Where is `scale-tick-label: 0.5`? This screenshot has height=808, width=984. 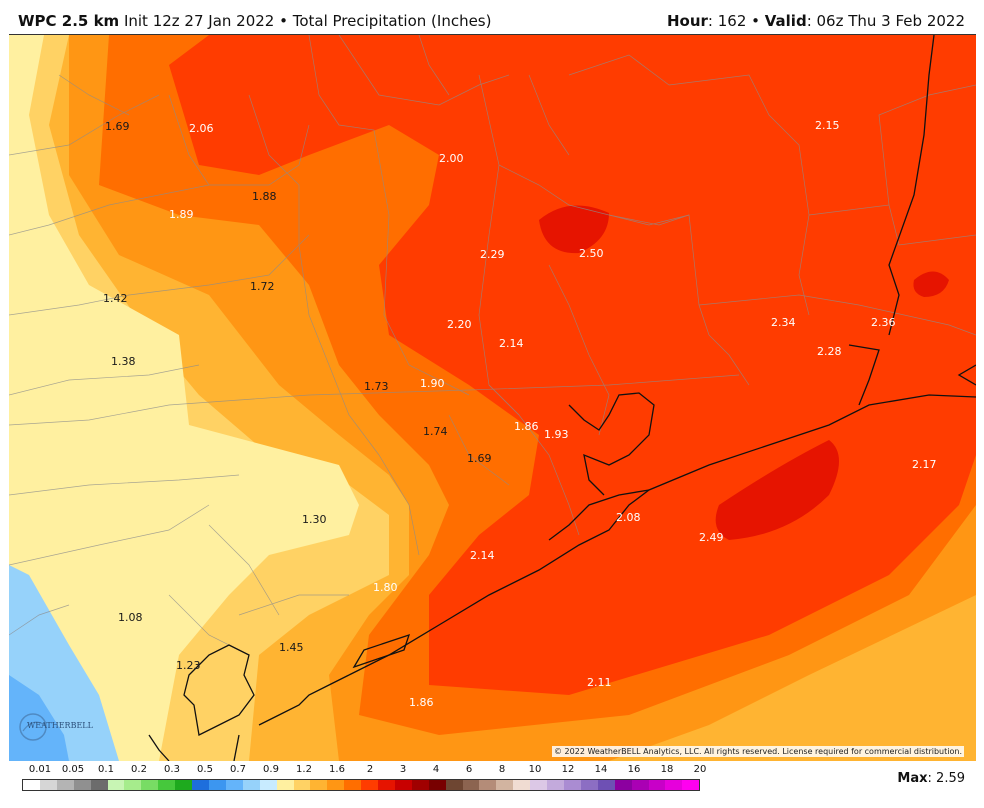 scale-tick-label: 0.5 is located at coordinates (205, 769).